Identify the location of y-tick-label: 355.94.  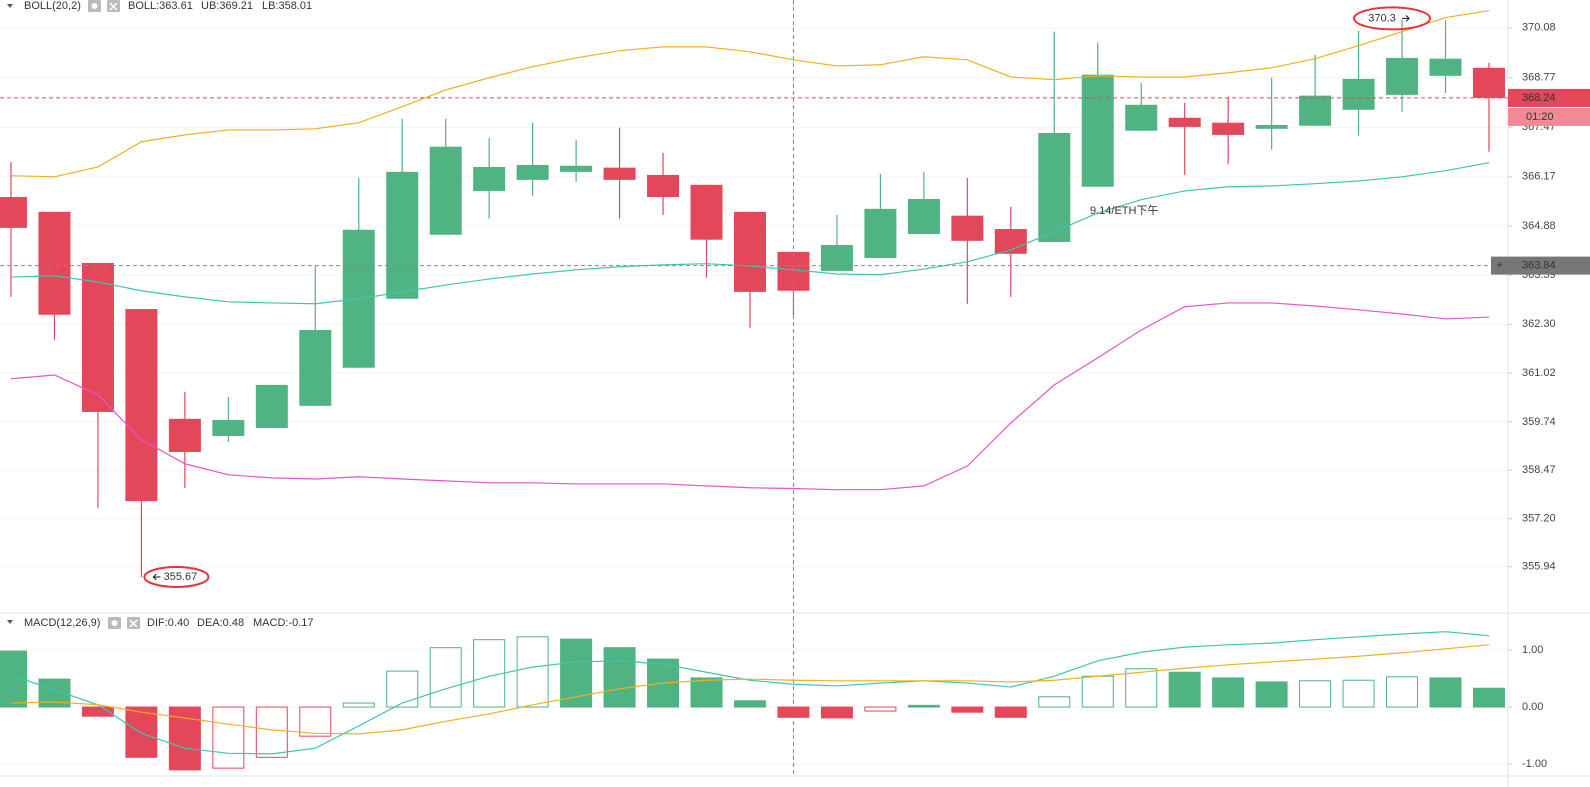
(1539, 567).